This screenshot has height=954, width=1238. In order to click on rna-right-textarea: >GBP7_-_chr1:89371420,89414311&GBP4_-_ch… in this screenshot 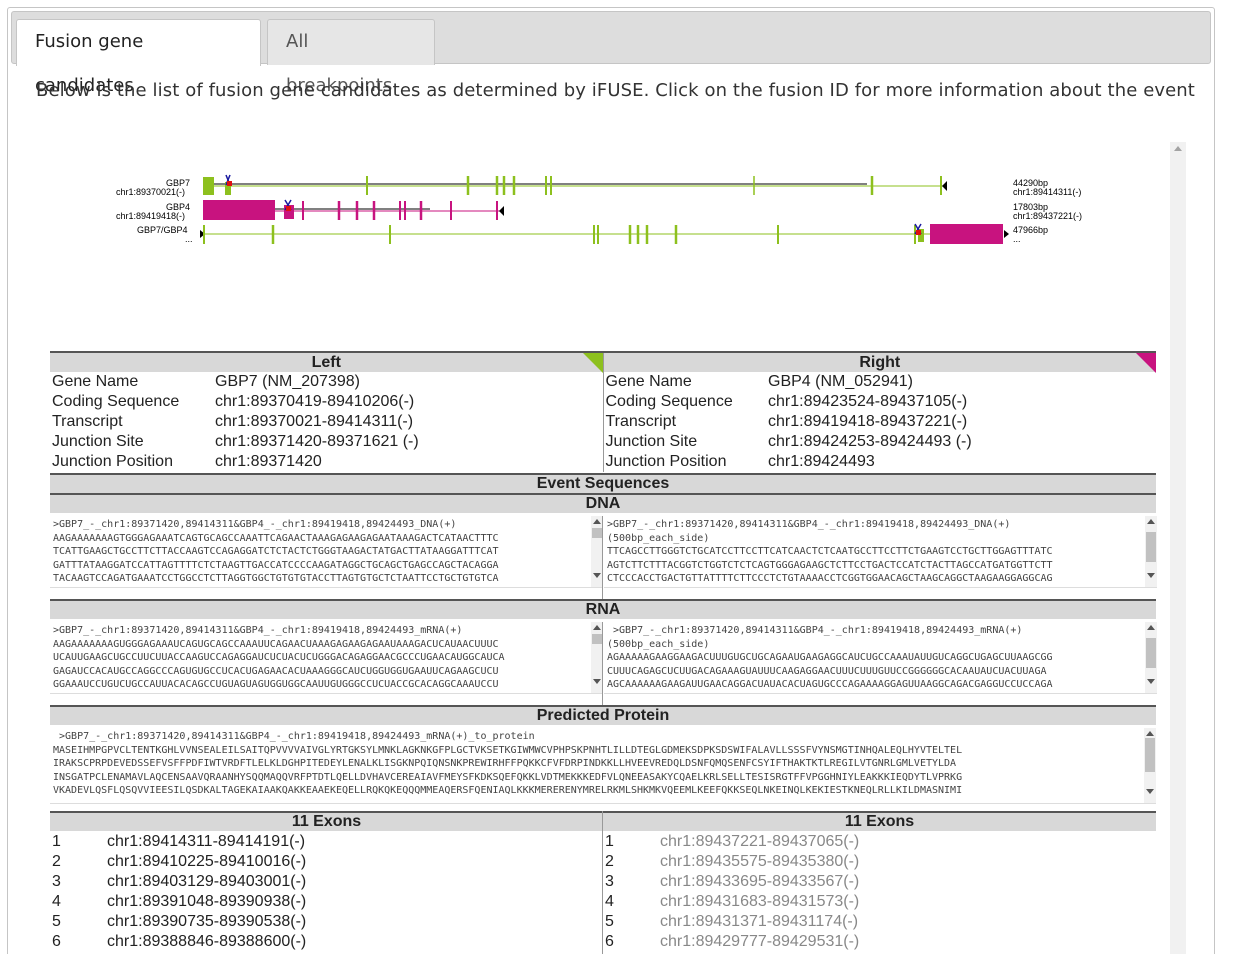, I will do `click(880, 658)`.